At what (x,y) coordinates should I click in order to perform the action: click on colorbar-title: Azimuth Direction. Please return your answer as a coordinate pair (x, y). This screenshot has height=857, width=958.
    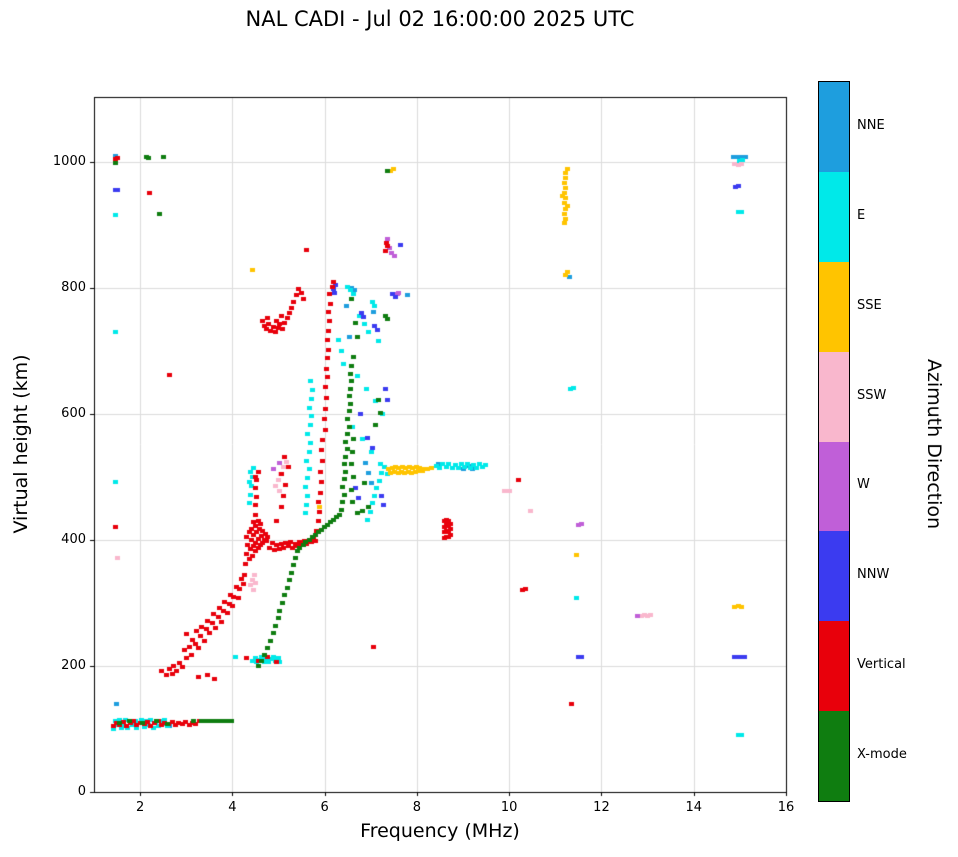
    Looking at the image, I should click on (934, 444).